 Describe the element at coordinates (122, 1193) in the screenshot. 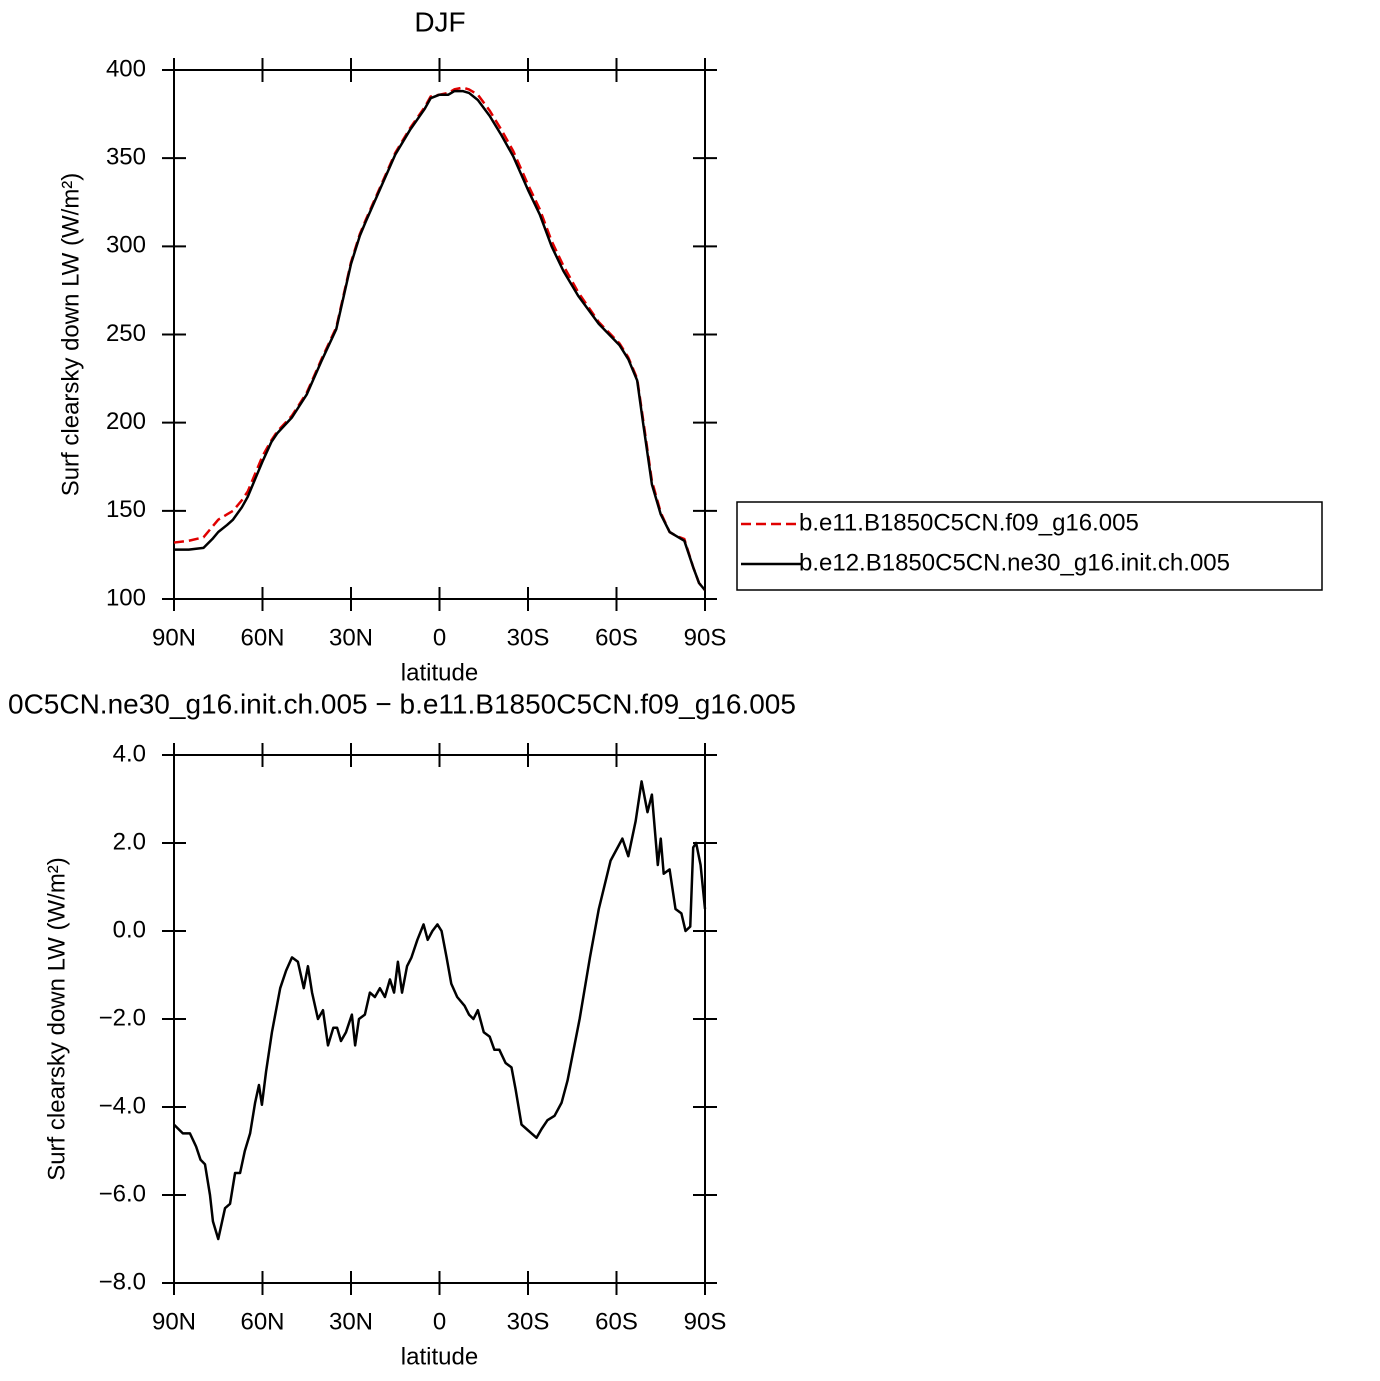

I see `y-tick-label: −6.0` at that location.